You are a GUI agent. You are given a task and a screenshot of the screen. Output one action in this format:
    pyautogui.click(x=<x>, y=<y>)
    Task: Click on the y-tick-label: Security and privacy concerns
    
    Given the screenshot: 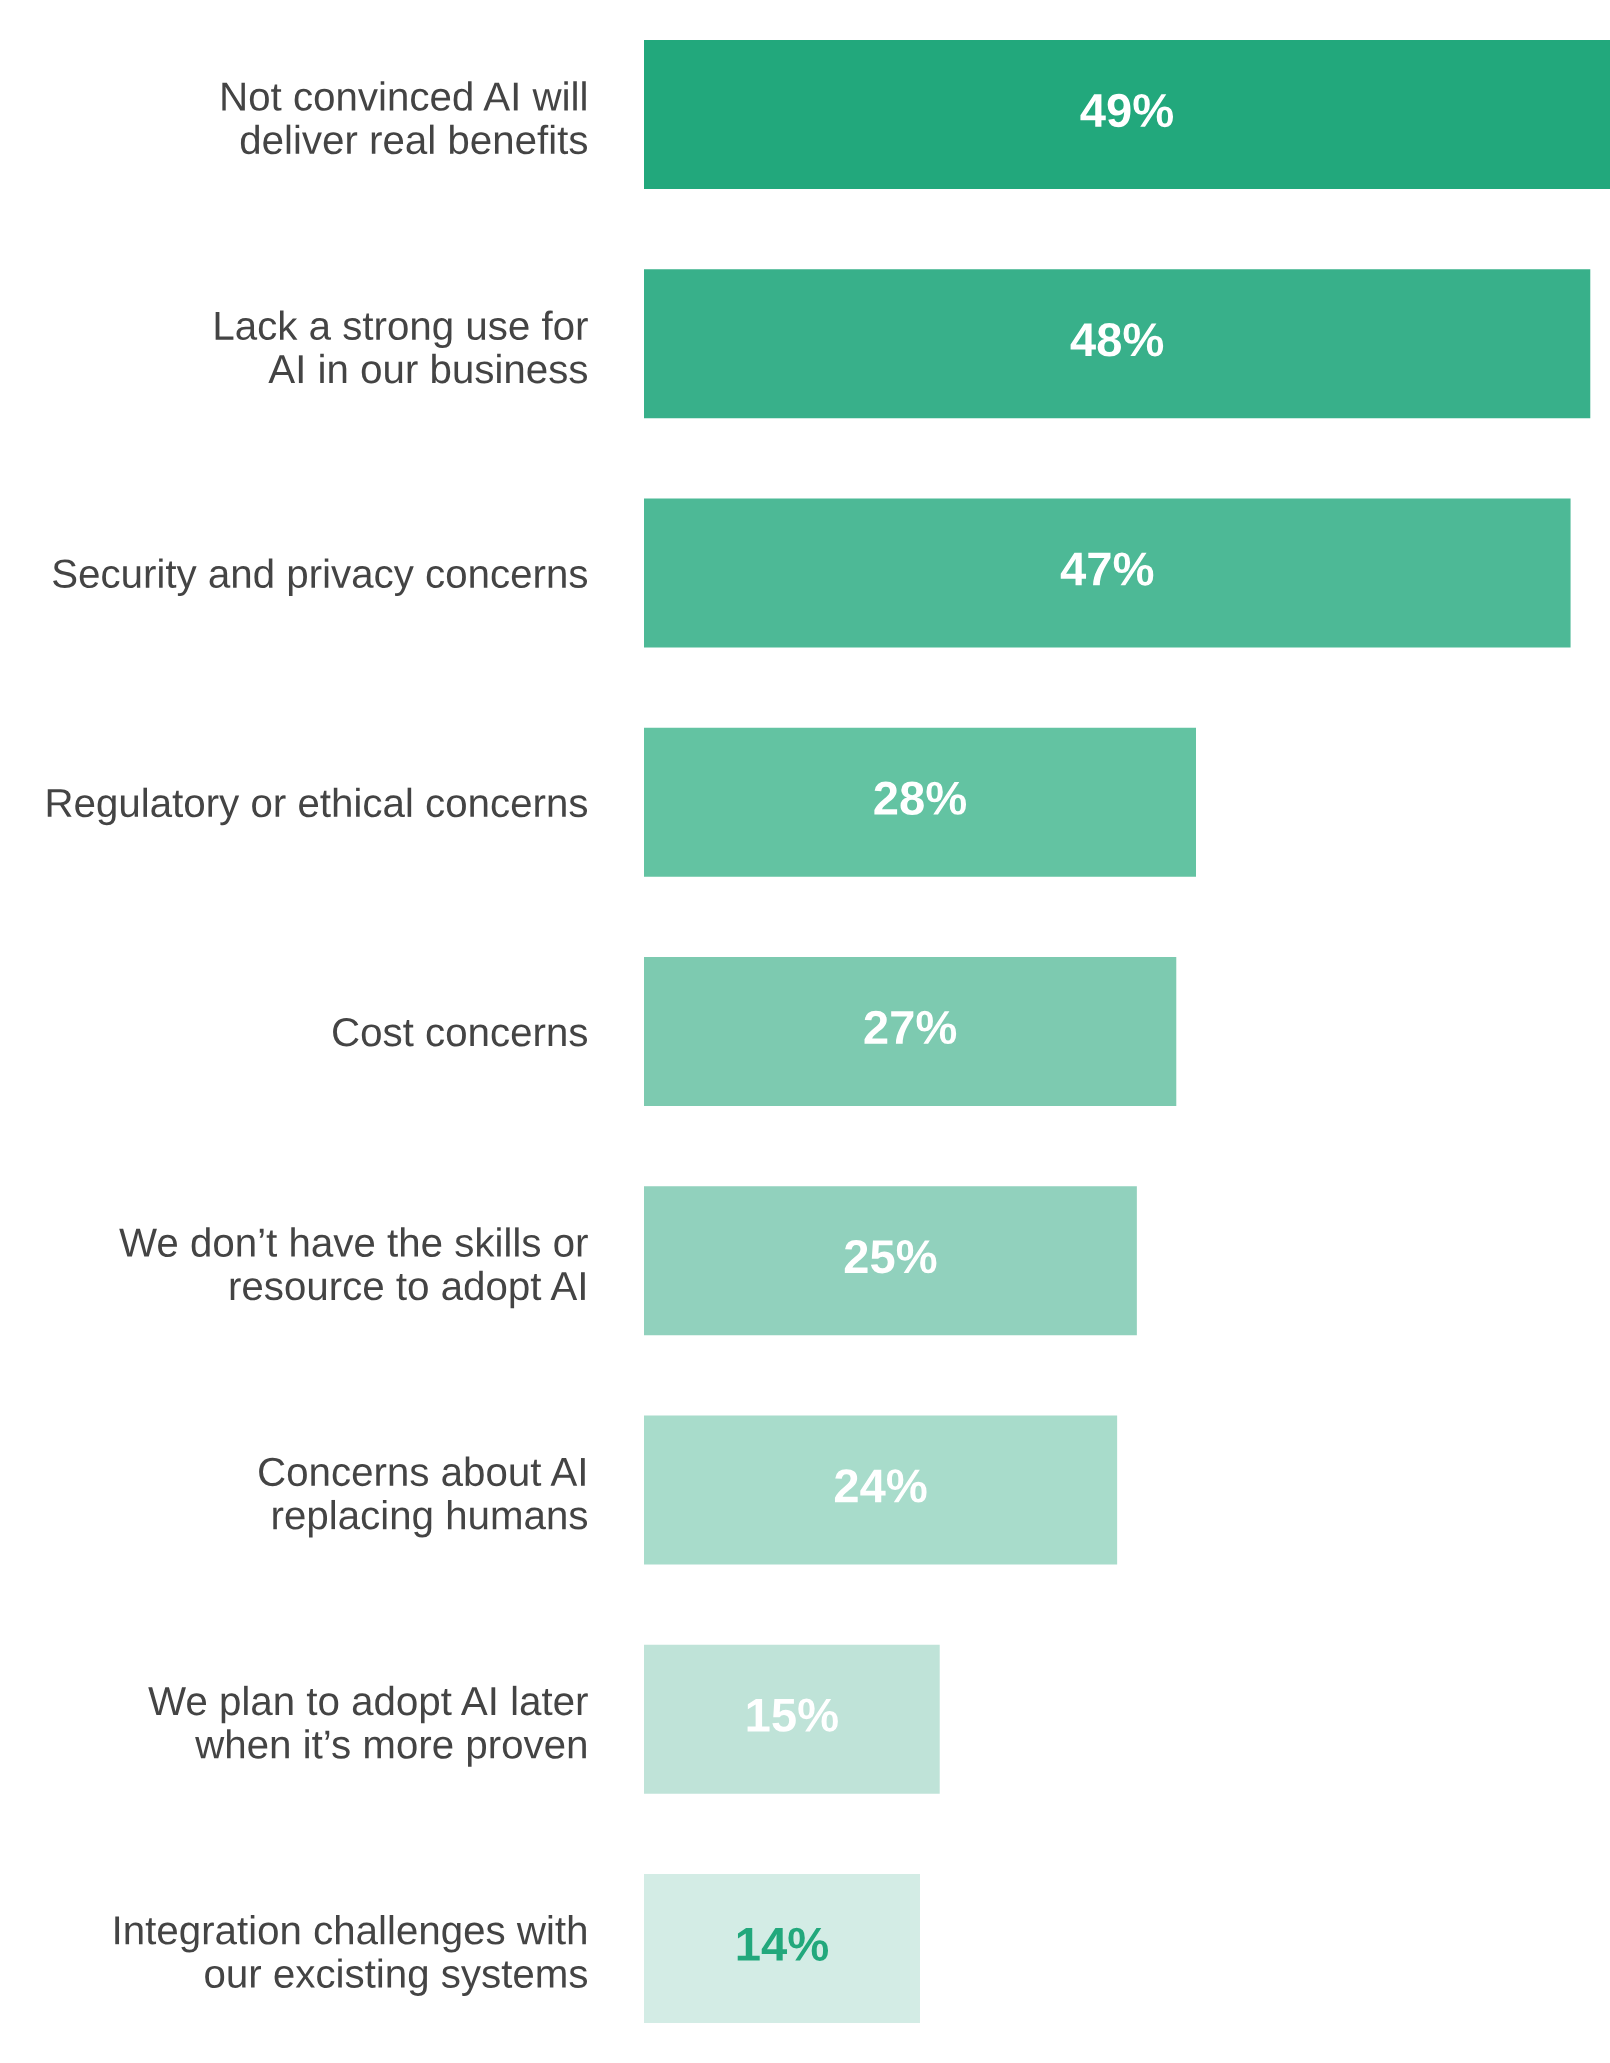 What is the action you would take?
    pyautogui.click(x=320, y=577)
    